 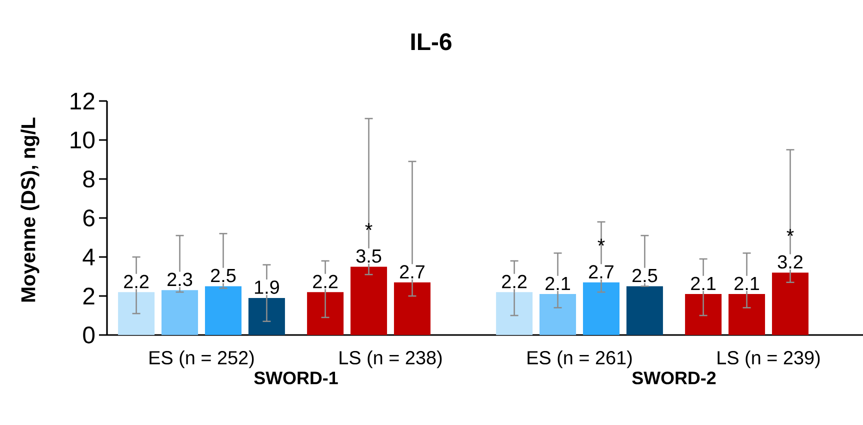 What do you see at coordinates (769, 359) in the screenshot?
I see `x-tick-label: LS (n = 239)` at bounding box center [769, 359].